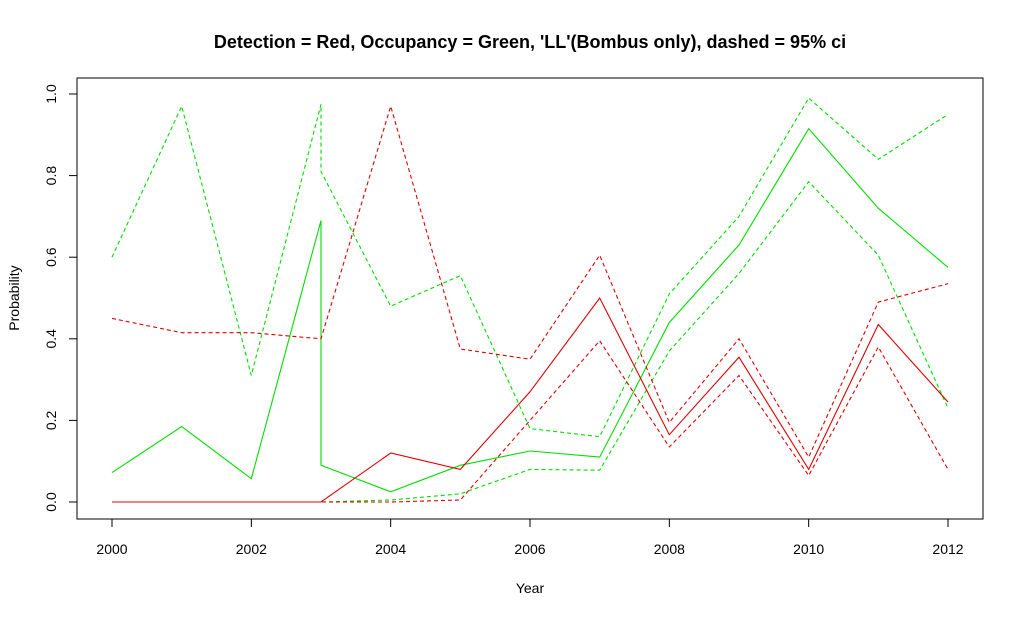 The height and width of the screenshot is (617, 1023). Describe the element at coordinates (390, 549) in the screenshot. I see `x-tick-label: 2004` at that location.